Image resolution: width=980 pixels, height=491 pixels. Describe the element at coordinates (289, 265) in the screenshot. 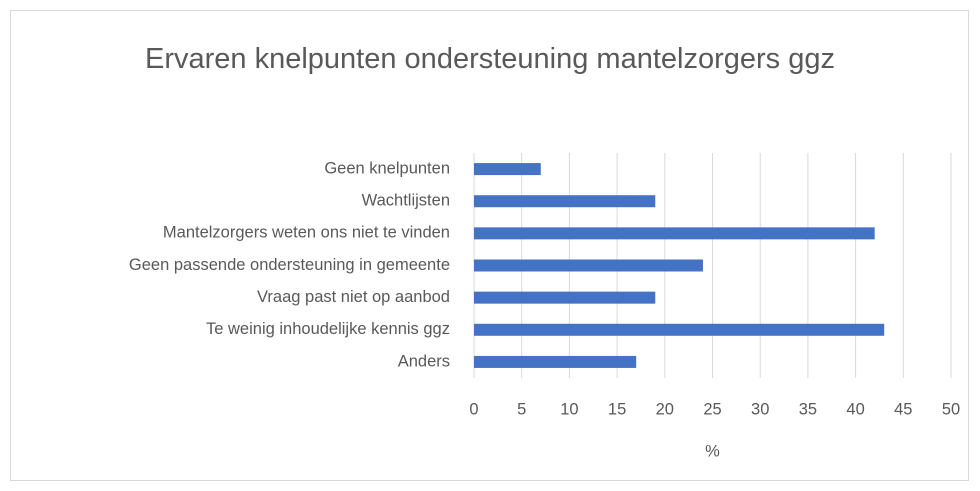

I see `y-tick-label: Geen passende ondersteuning in gemeente` at that location.